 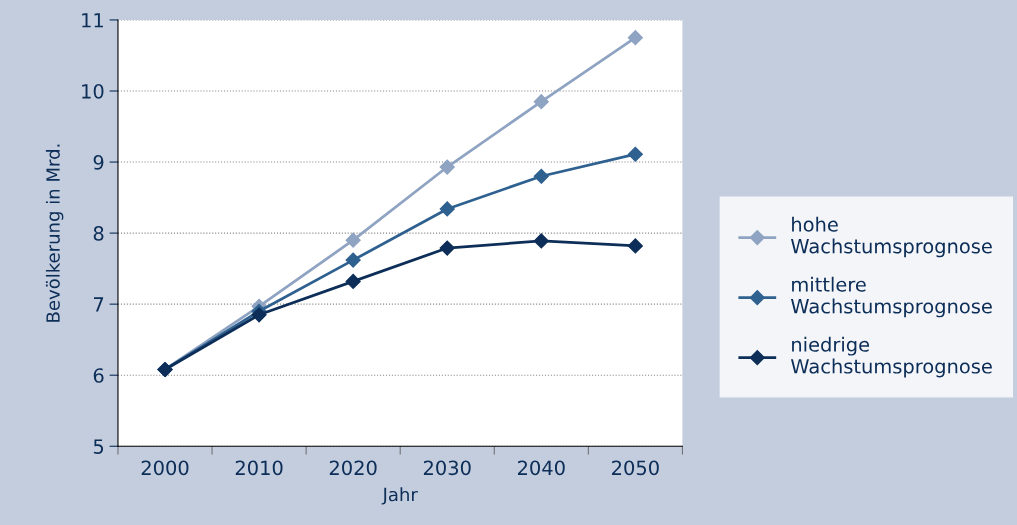 What do you see at coordinates (541, 468) in the screenshot?
I see `x-tick-label: 2040` at bounding box center [541, 468].